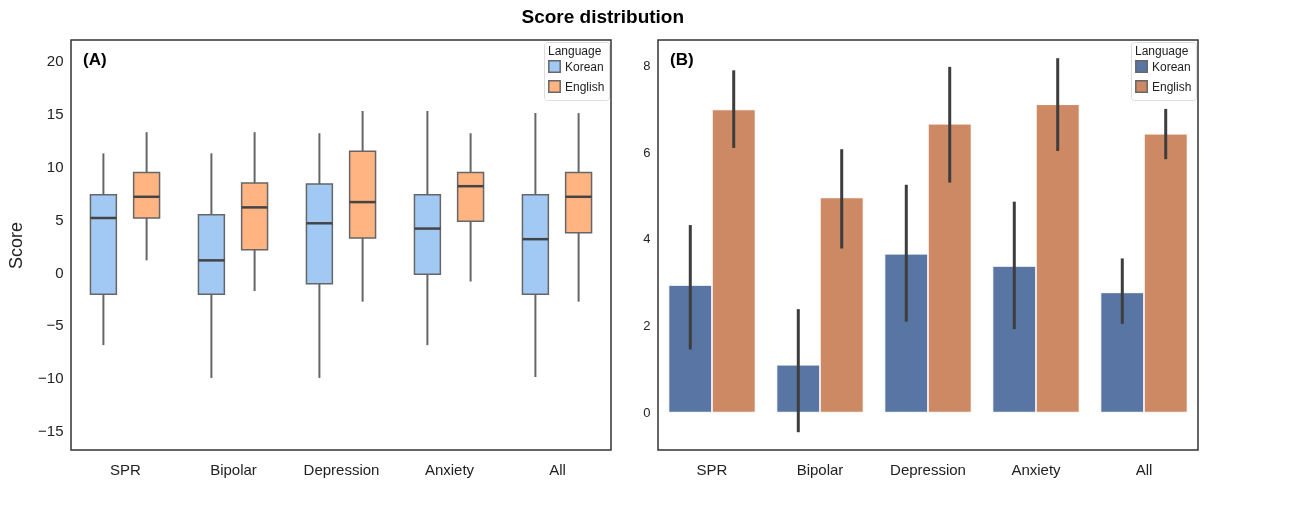  What do you see at coordinates (603, 17) in the screenshot?
I see `chart-title: Score distribution` at bounding box center [603, 17].